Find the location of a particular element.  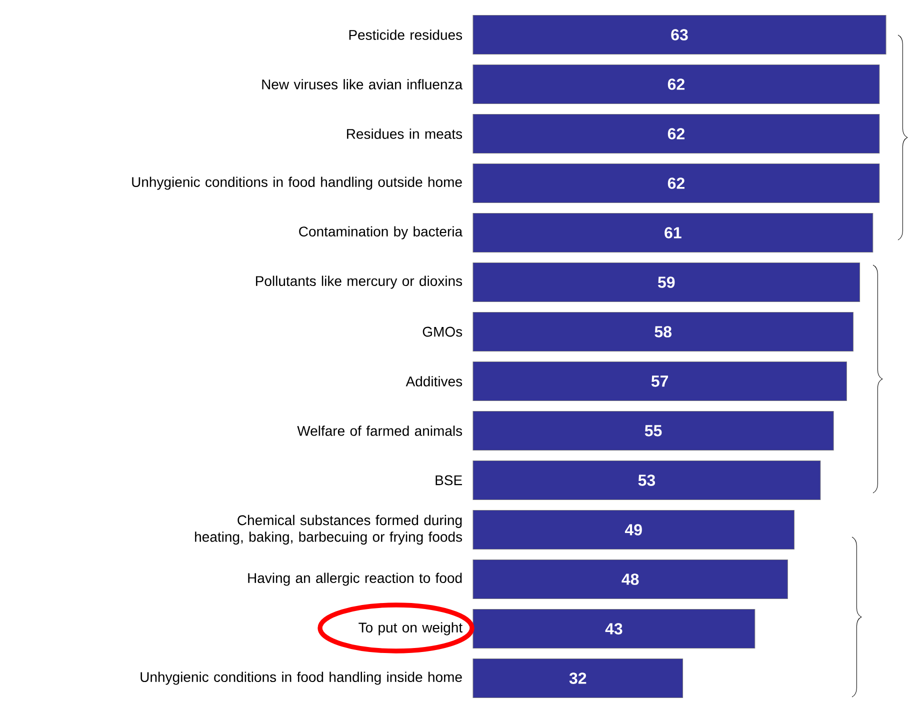

data-label: 55 is located at coordinates (653, 430).